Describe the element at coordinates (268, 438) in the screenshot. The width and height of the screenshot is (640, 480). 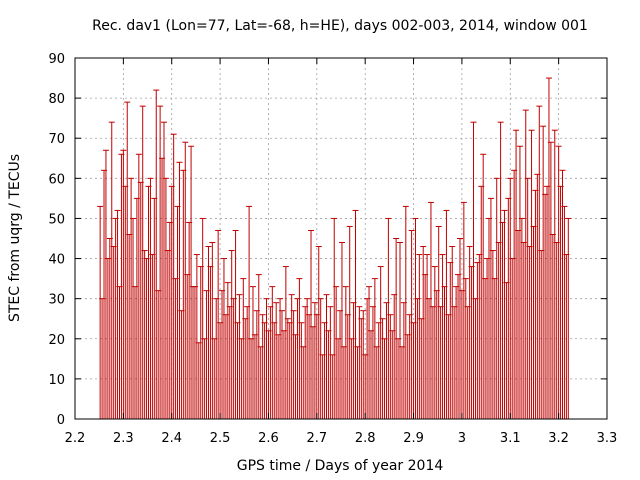
I see `x-tick-label: 2.6` at that location.